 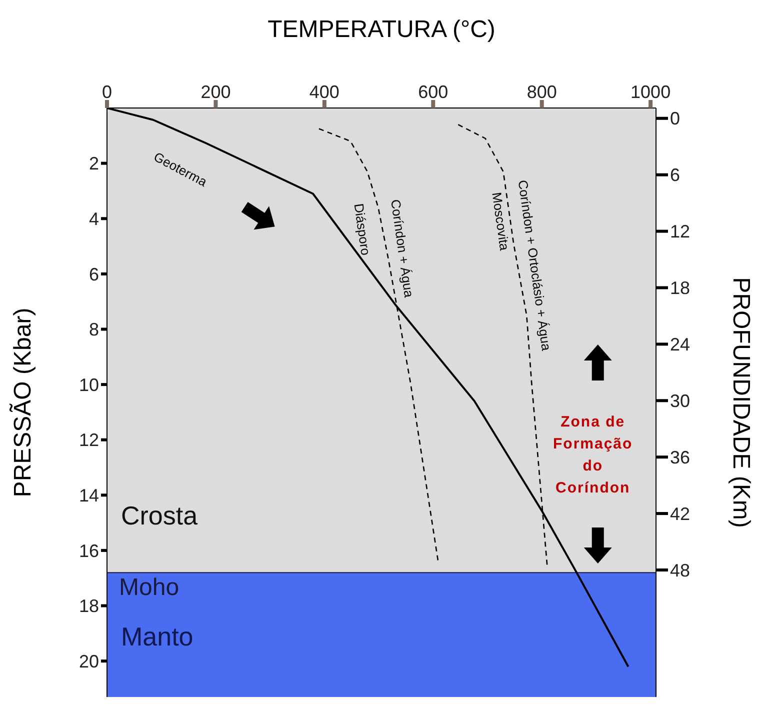 I want to click on x-axis-title: TEMPERATURA (°C), so click(x=382, y=30).